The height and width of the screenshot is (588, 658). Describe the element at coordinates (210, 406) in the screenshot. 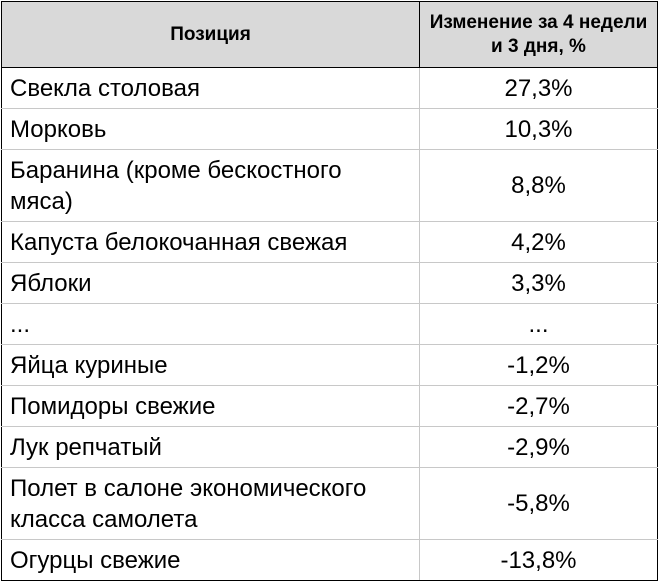

I see `row-name: Помидоры свежие` at that location.